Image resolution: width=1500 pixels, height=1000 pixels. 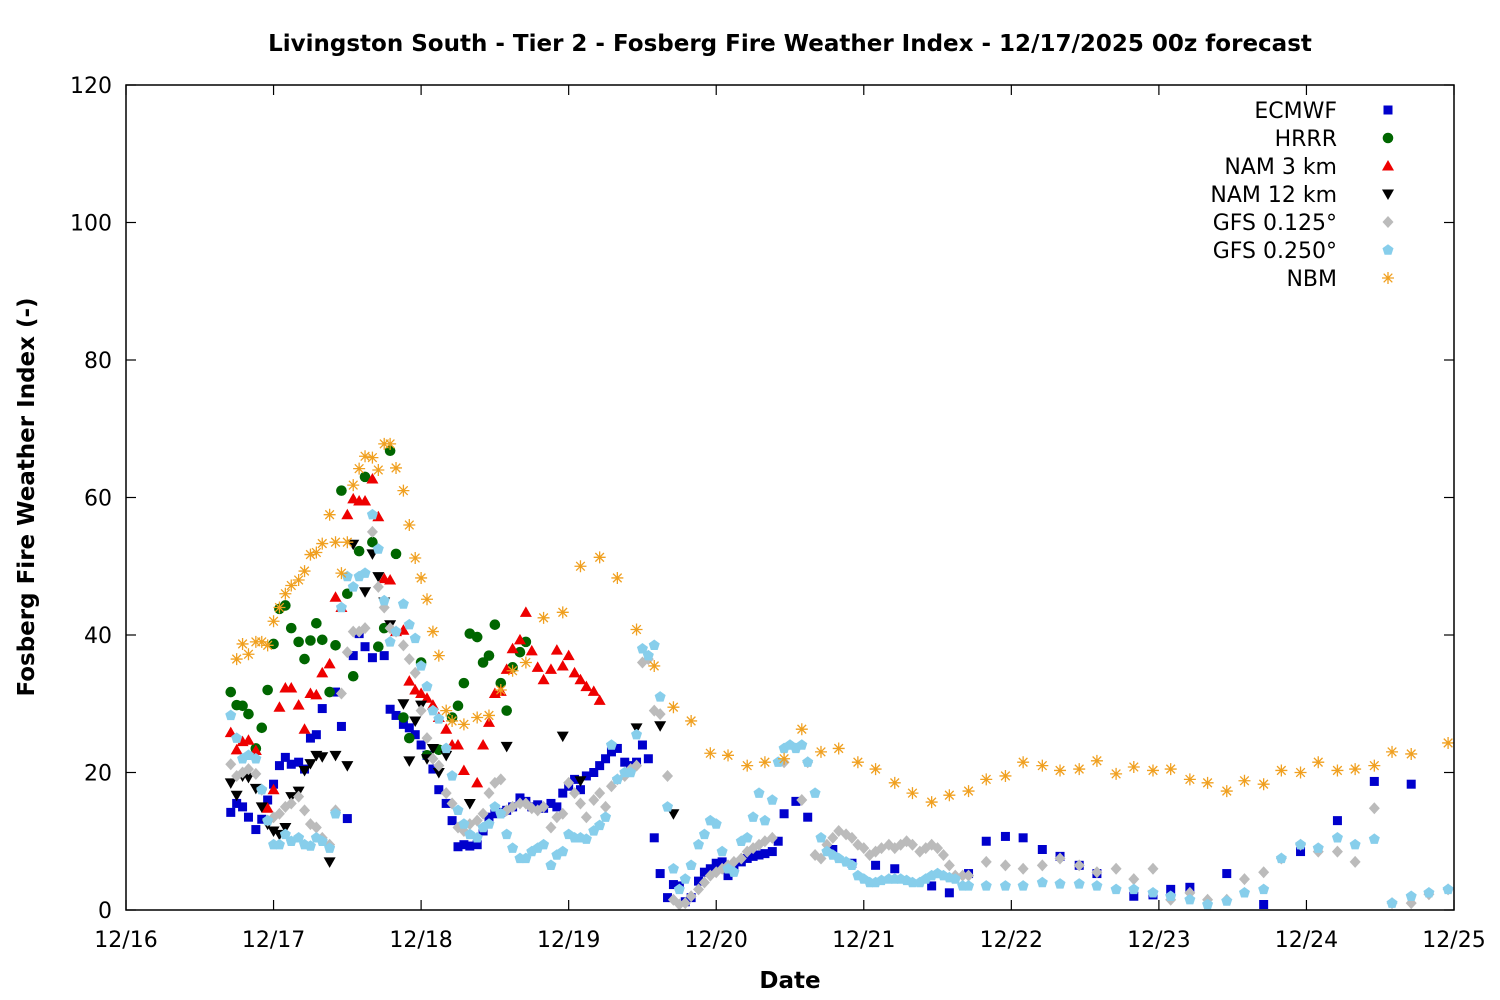 What do you see at coordinates (568, 940) in the screenshot?
I see `x-tick-label: 12/19` at bounding box center [568, 940].